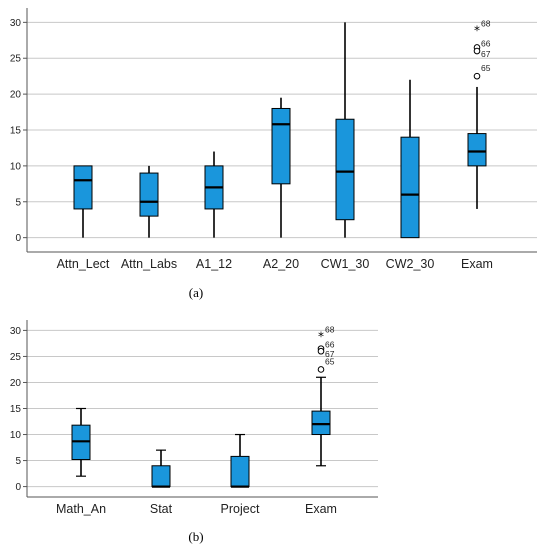 The width and height of the screenshot is (545, 550). What do you see at coordinates (81, 509) in the screenshot?
I see `x-category-label: Math_An` at bounding box center [81, 509].